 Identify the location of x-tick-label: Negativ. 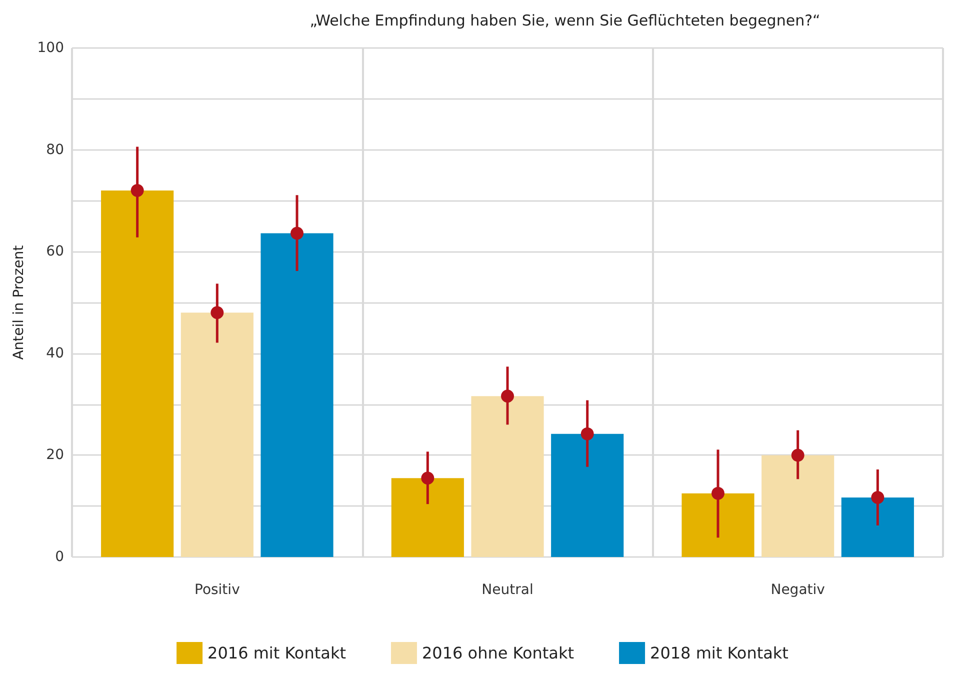
(797, 590).